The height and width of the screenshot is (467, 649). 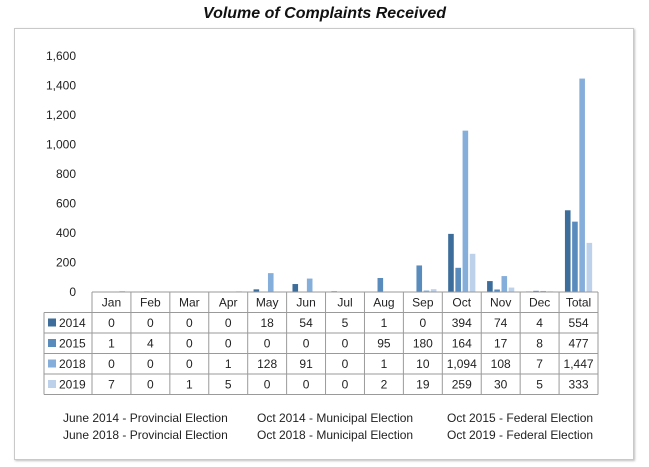 What do you see at coordinates (52, 384) in the screenshot?
I see `legend-key-2019` at bounding box center [52, 384].